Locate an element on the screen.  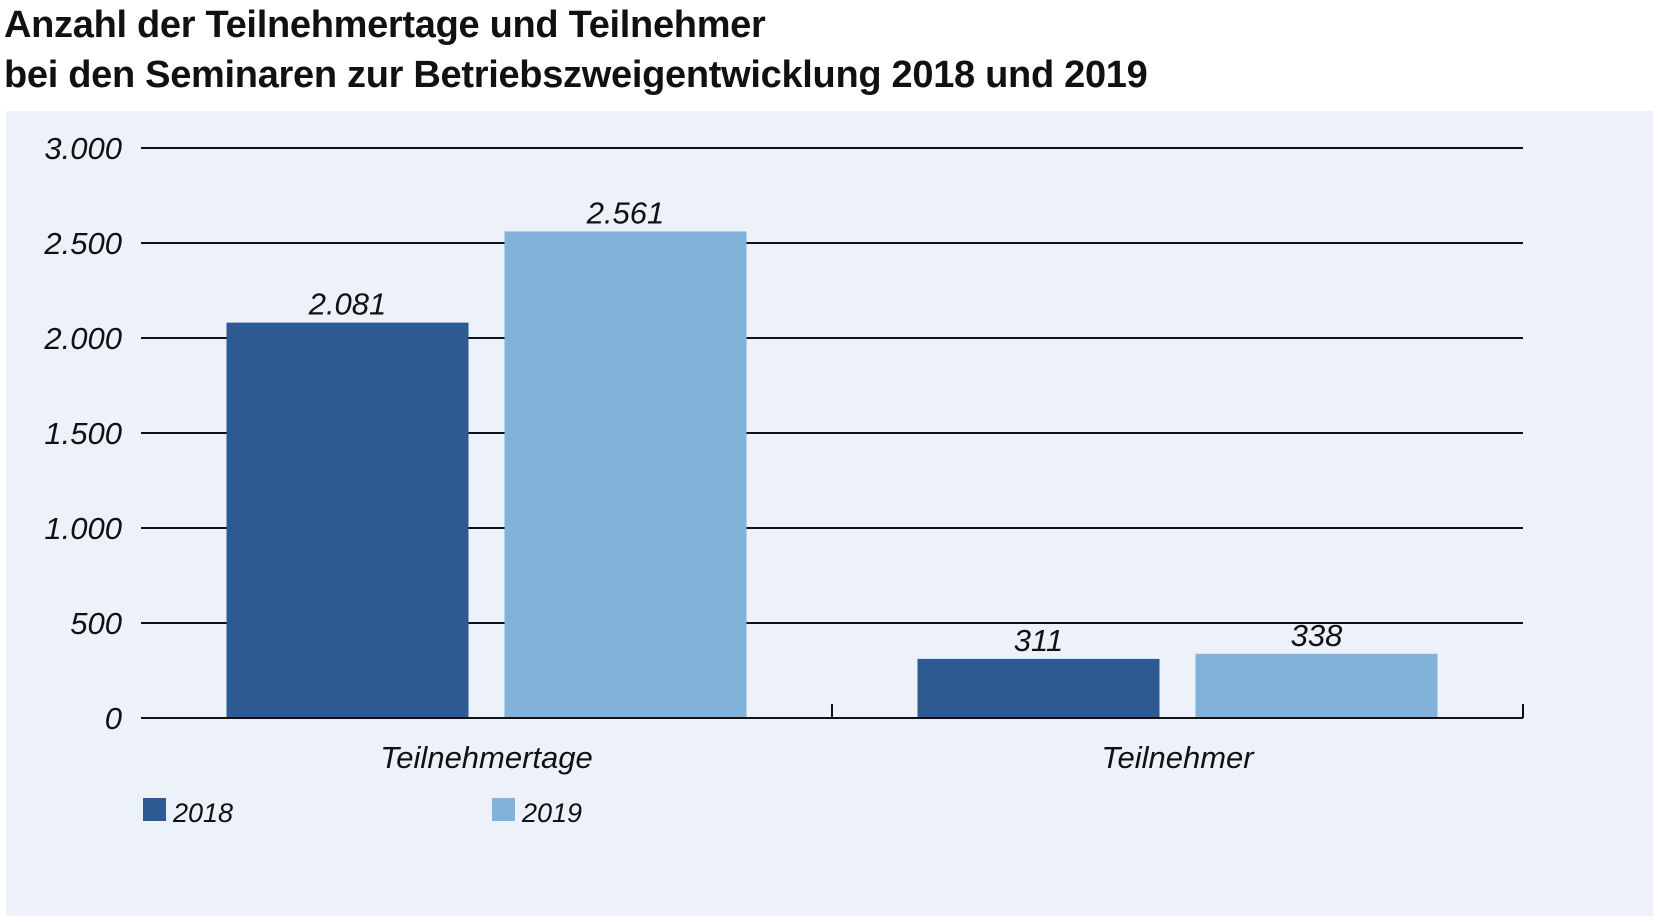
data-label-teilnehmer-2018: 311 is located at coordinates (1038, 640).